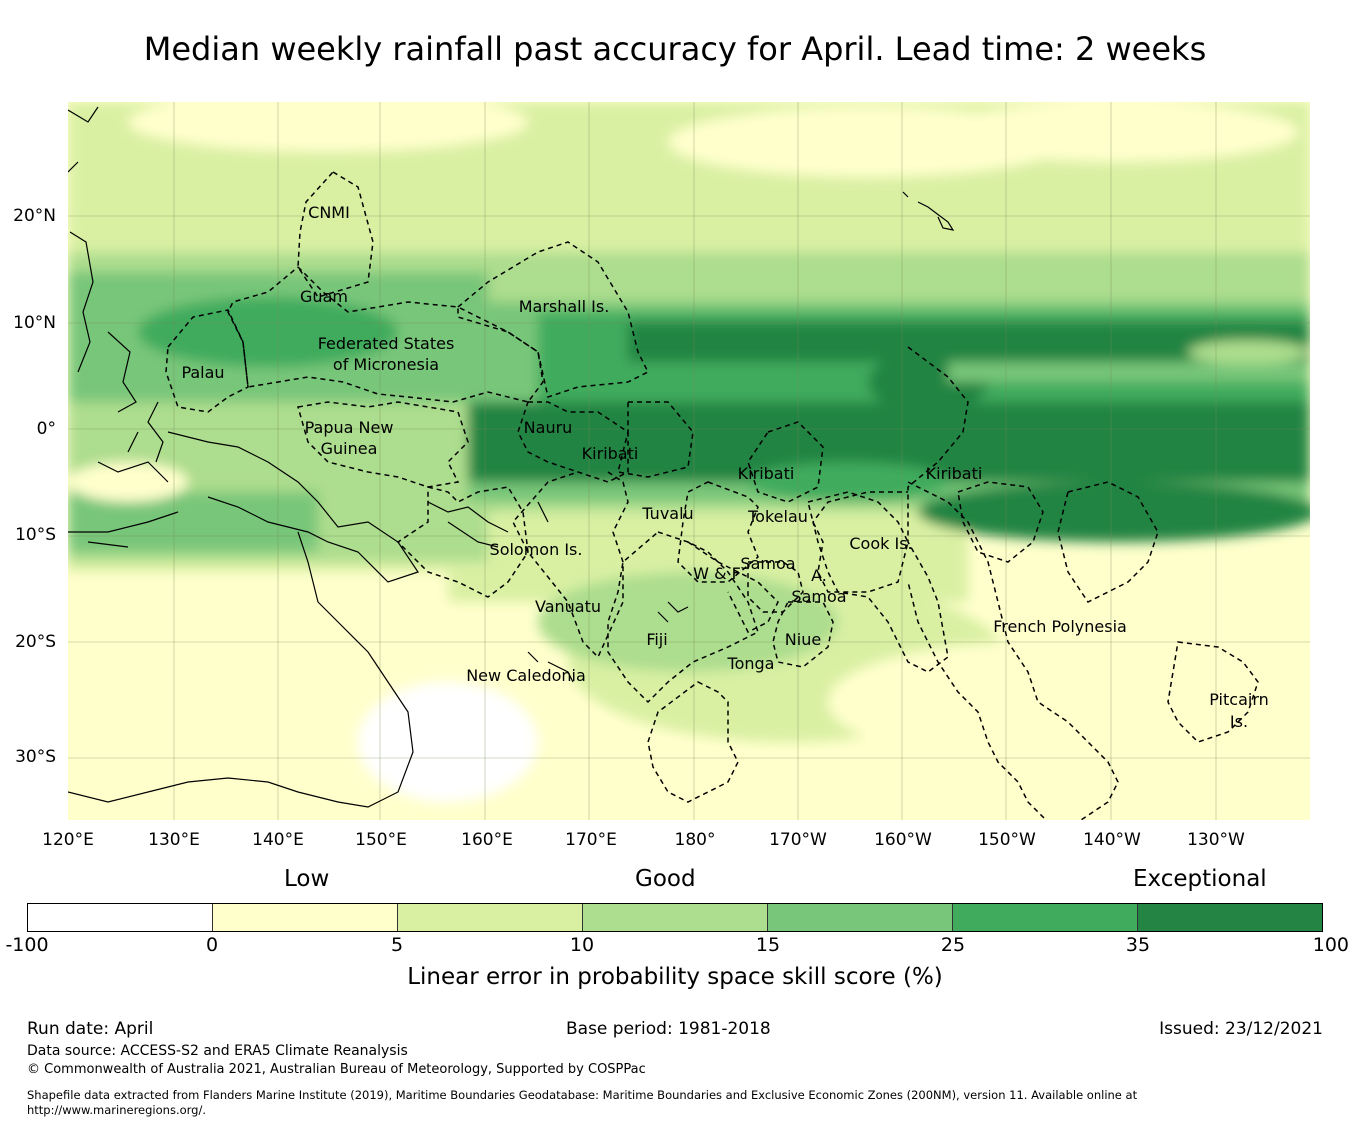  What do you see at coordinates (610, 453) in the screenshot?
I see `label-kiribati-1: Kiribati` at bounding box center [610, 453].